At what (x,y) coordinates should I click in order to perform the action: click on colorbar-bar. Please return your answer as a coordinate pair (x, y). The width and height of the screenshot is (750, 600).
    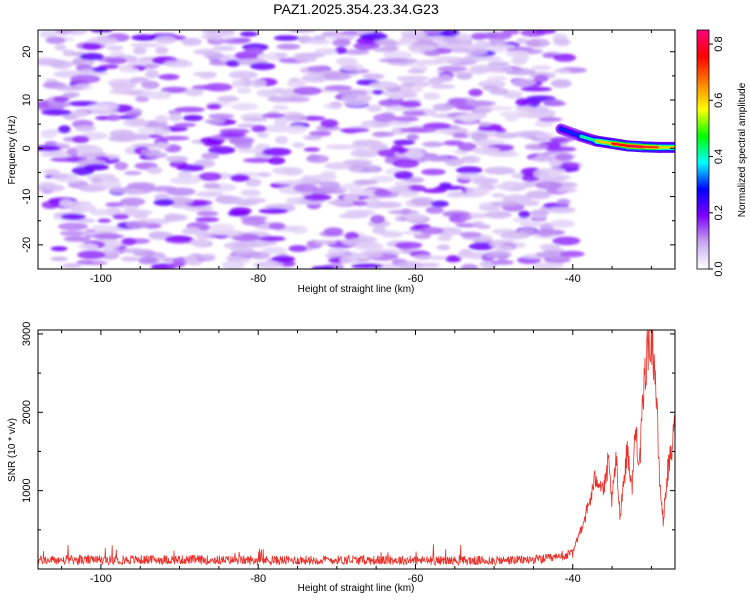
    Looking at the image, I should click on (703, 149).